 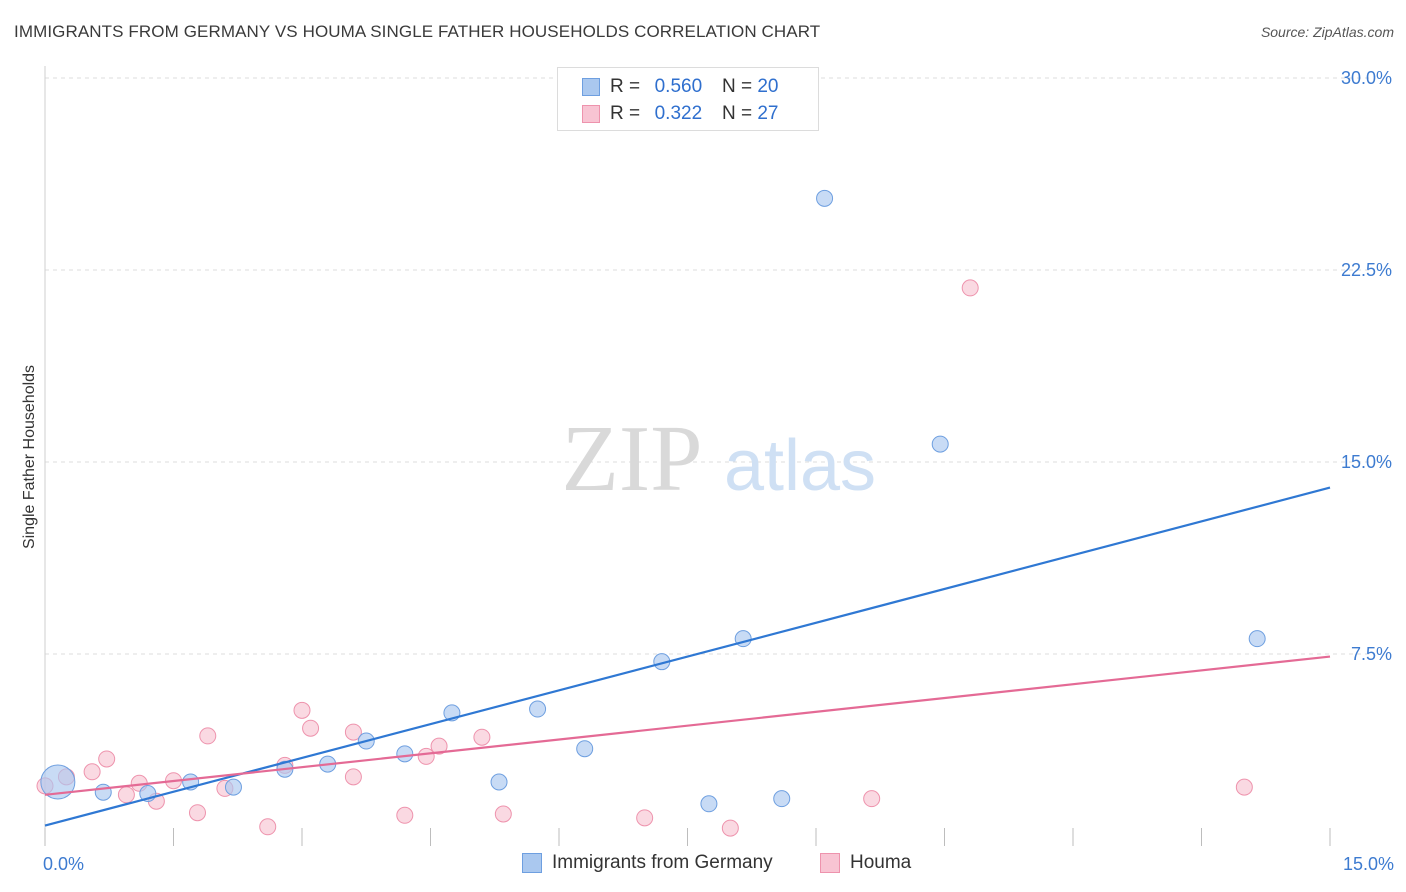 What do you see at coordinates (800, 466) in the screenshot?
I see `watermark-atlas: atlas` at bounding box center [800, 466].